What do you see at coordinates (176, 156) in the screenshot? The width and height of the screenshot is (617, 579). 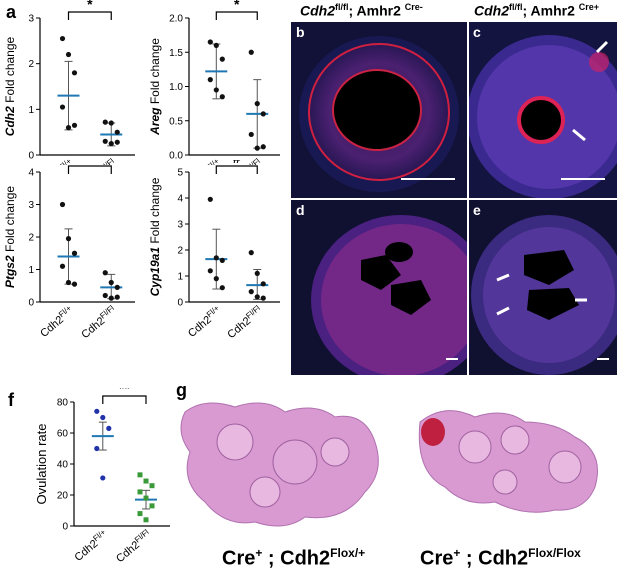 I see `y-tick-label: 0.0` at bounding box center [176, 156].